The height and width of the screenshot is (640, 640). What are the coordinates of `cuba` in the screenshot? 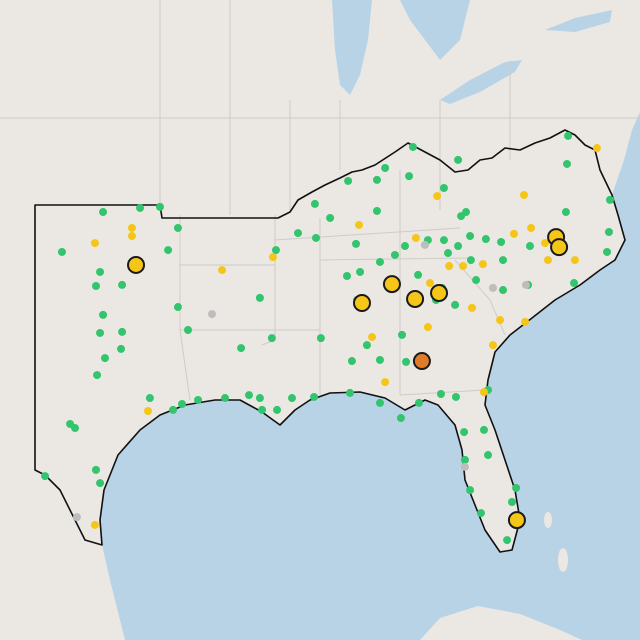 It's located at (501, 623).